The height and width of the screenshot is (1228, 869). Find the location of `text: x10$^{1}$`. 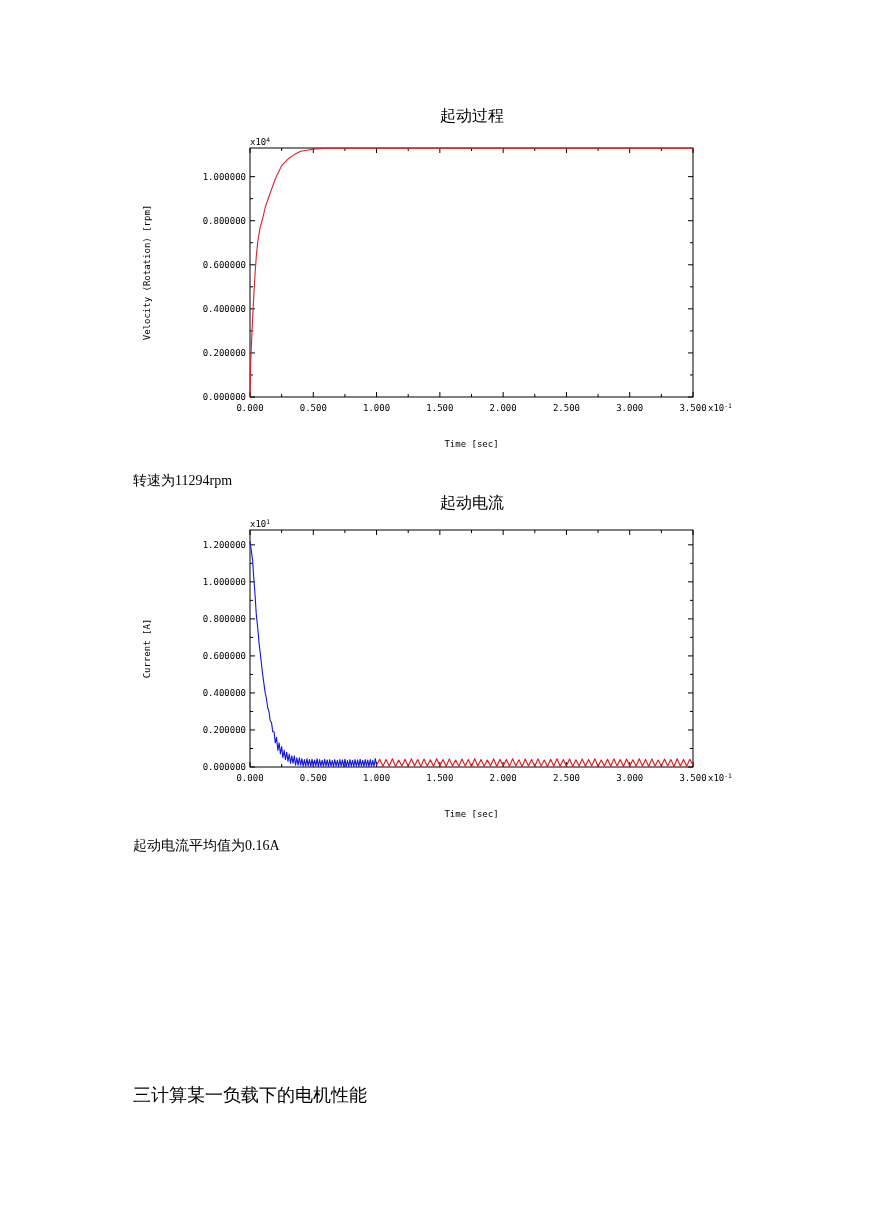

text: x10$^{1}$ is located at coordinates (260, 523).